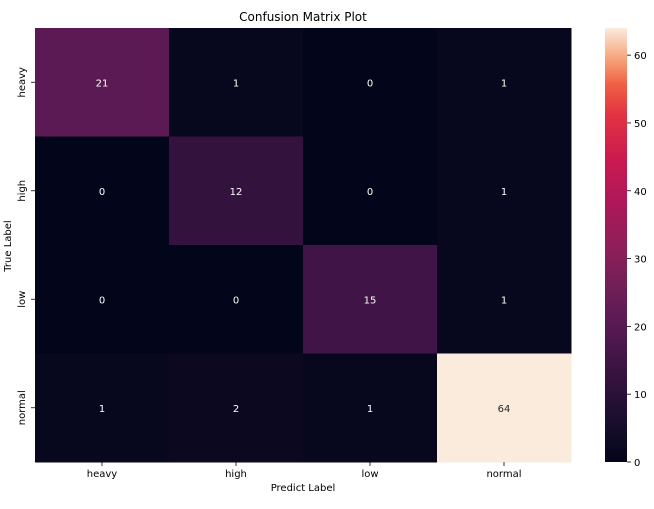 The image size is (654, 509). What do you see at coordinates (369, 474) in the screenshot?
I see `x-tick-label: low` at bounding box center [369, 474].